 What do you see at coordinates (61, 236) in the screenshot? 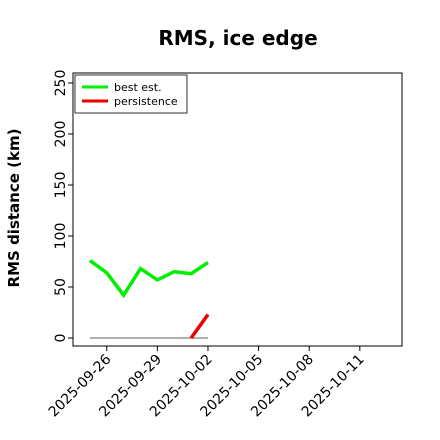
I see `y-tick-label: 100` at bounding box center [61, 236].